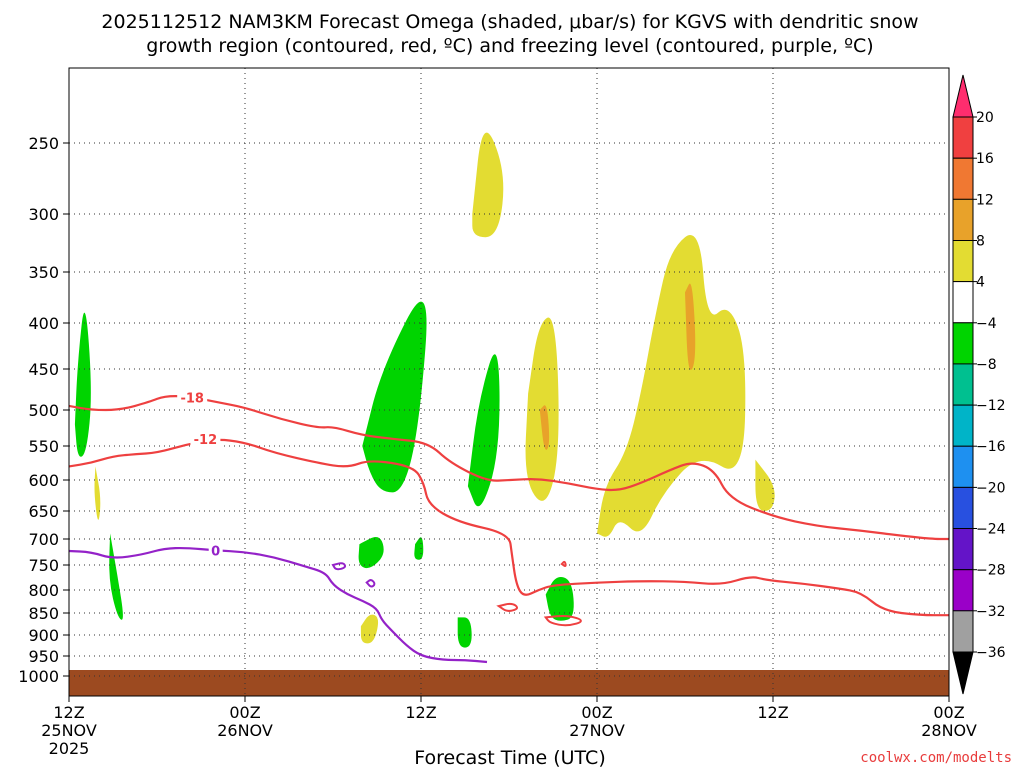 Image resolution: width=1024 pixels, height=768 pixels. Describe the element at coordinates (991, 530) in the screenshot. I see `colorbar-label-10: −24` at that location.